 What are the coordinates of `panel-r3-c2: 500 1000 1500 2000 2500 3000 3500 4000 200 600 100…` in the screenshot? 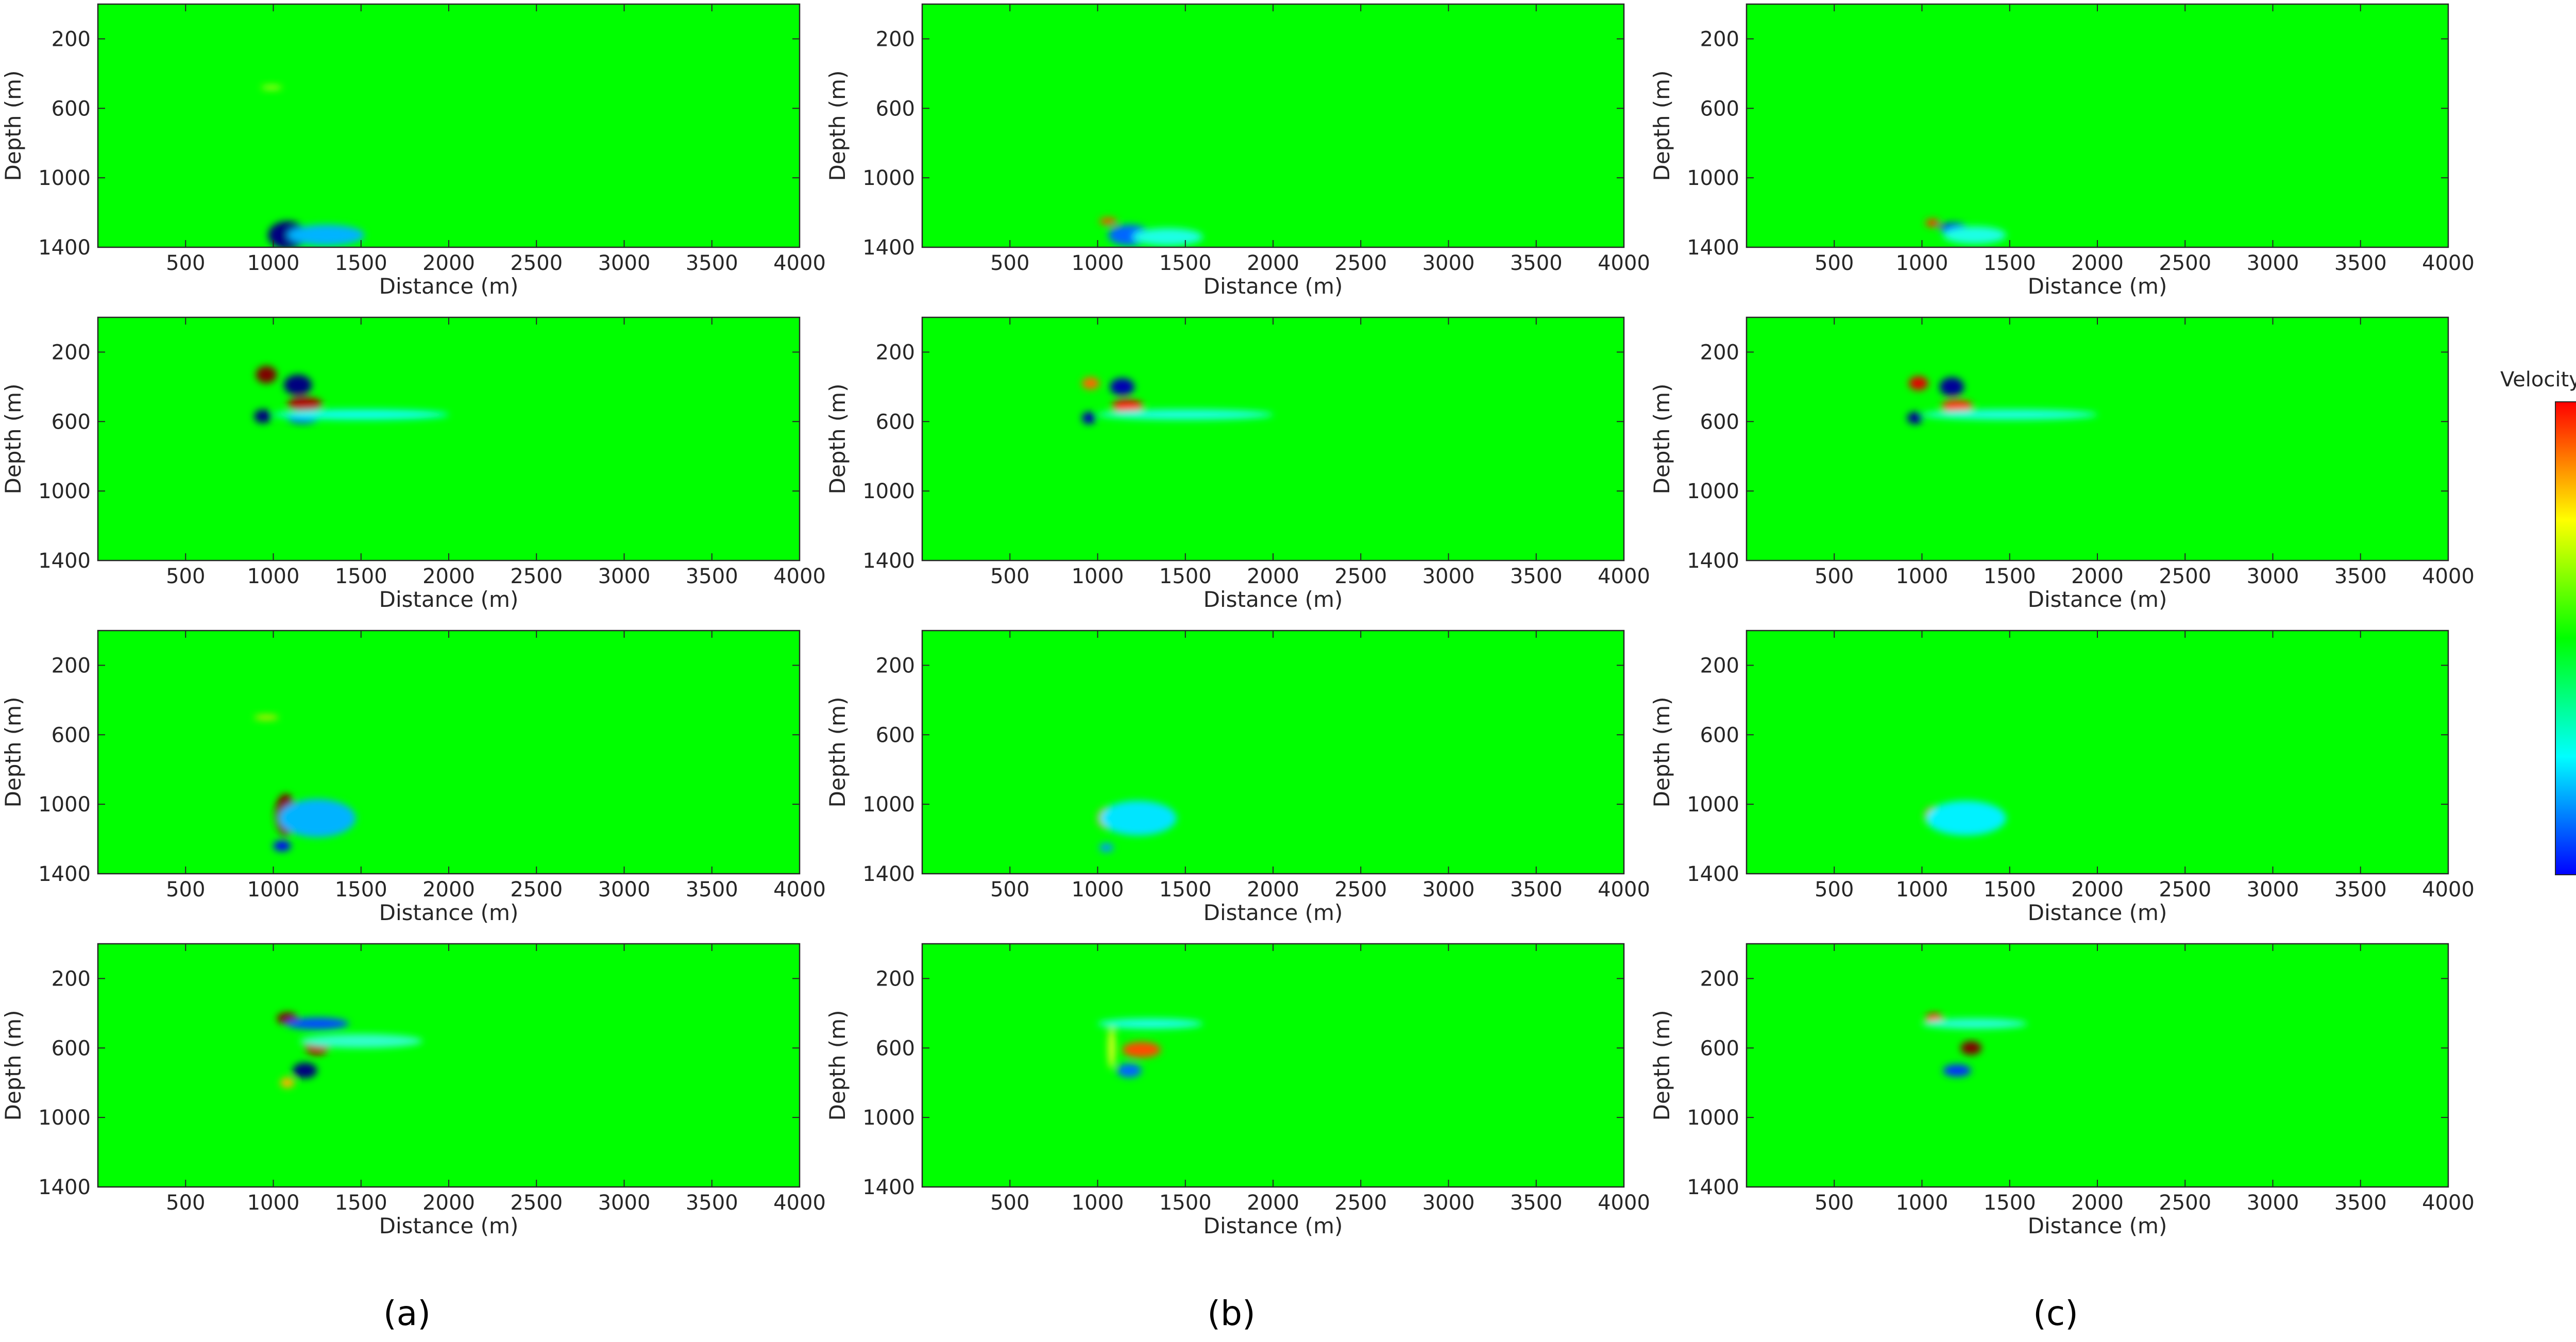 It's located at (1237, 777).